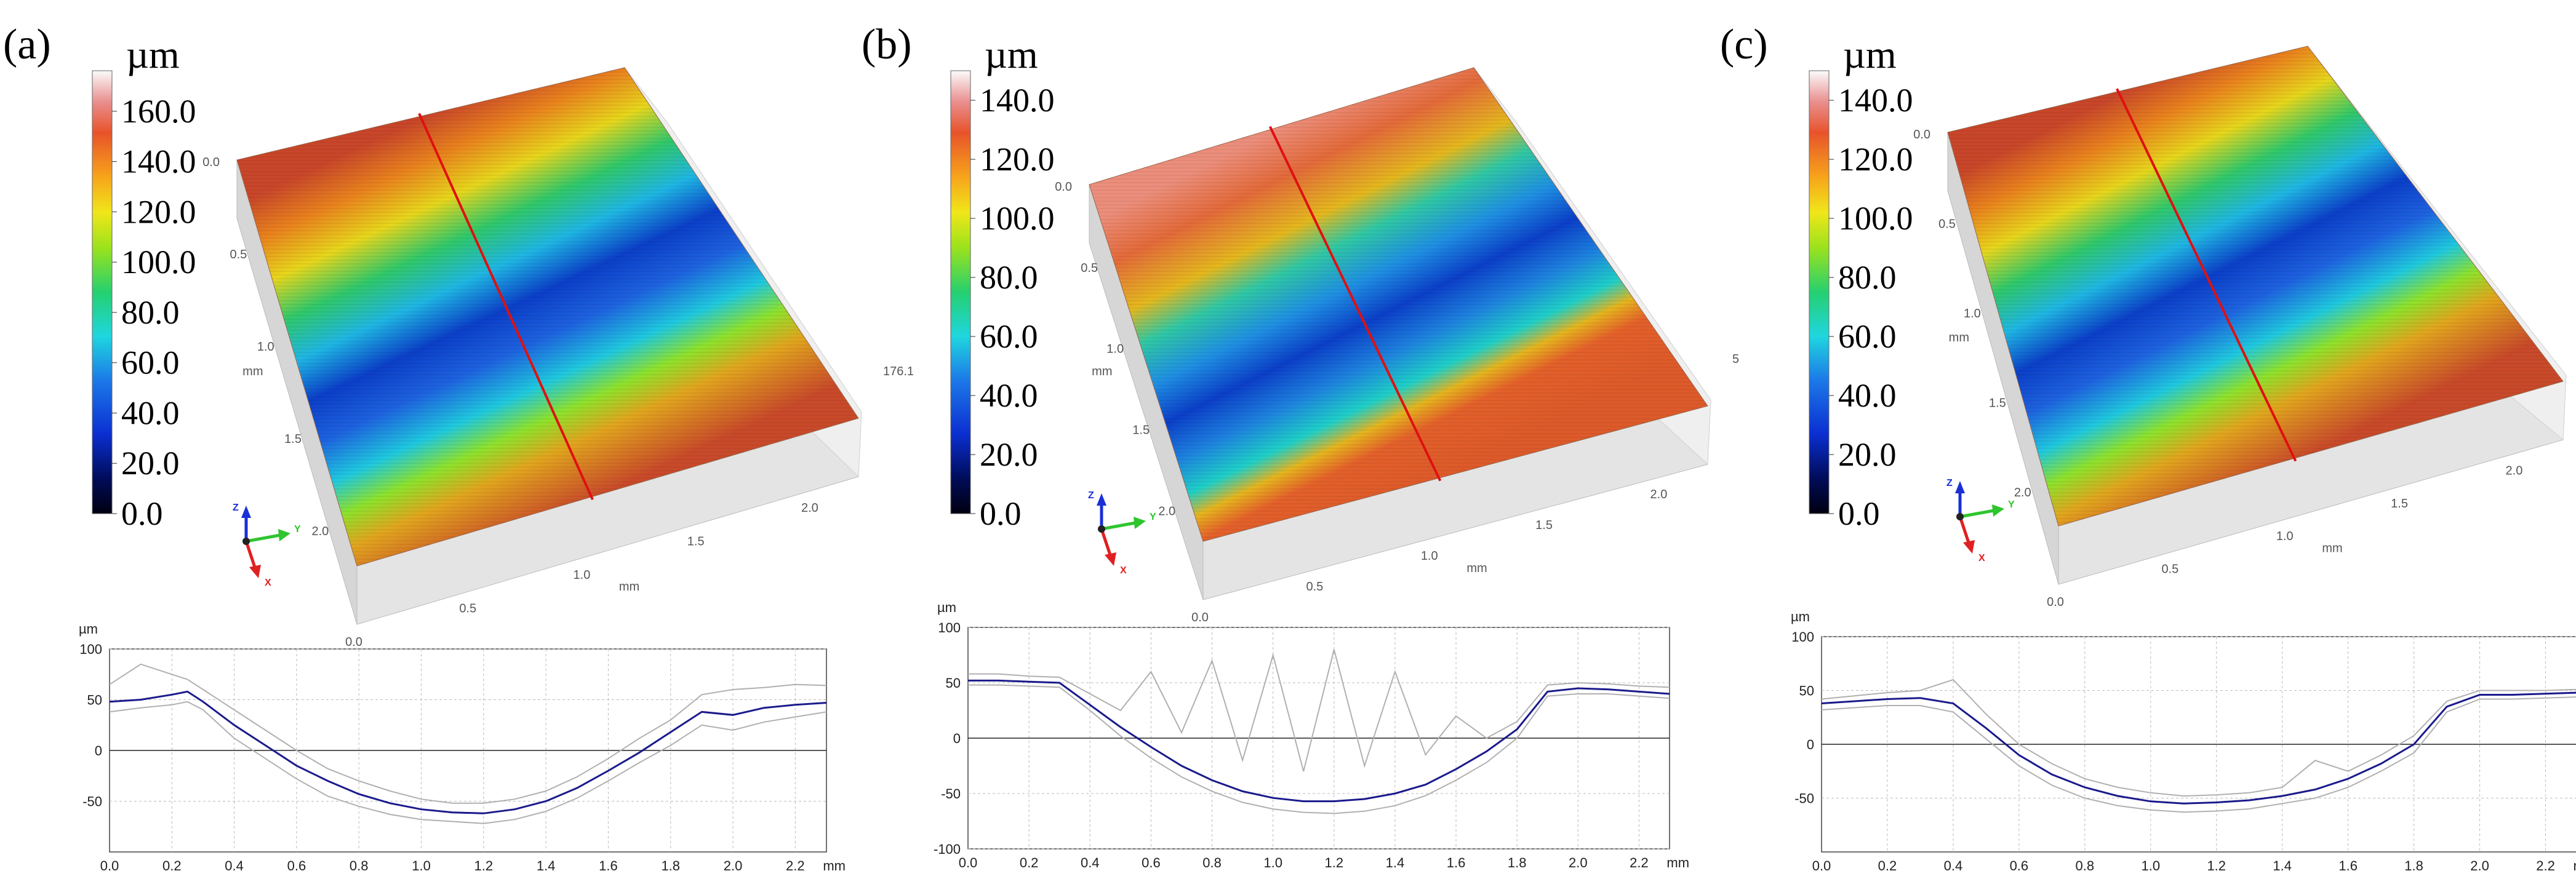 This screenshot has height=895, width=2576. Describe the element at coordinates (1744, 45) in the screenshot. I see `panel-label: (c)` at that location.